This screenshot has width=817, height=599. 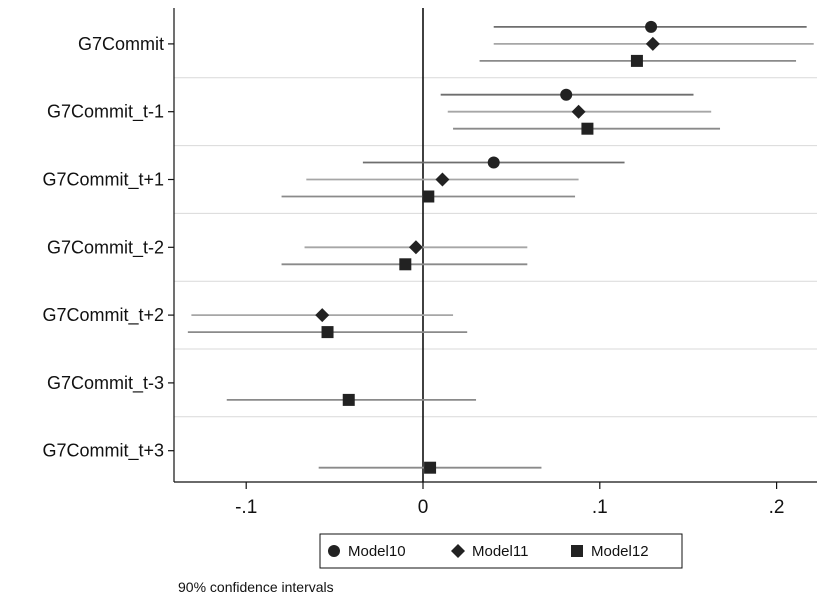 I want to click on y-tick-label: G7Commit_t-1, so click(x=105, y=112).